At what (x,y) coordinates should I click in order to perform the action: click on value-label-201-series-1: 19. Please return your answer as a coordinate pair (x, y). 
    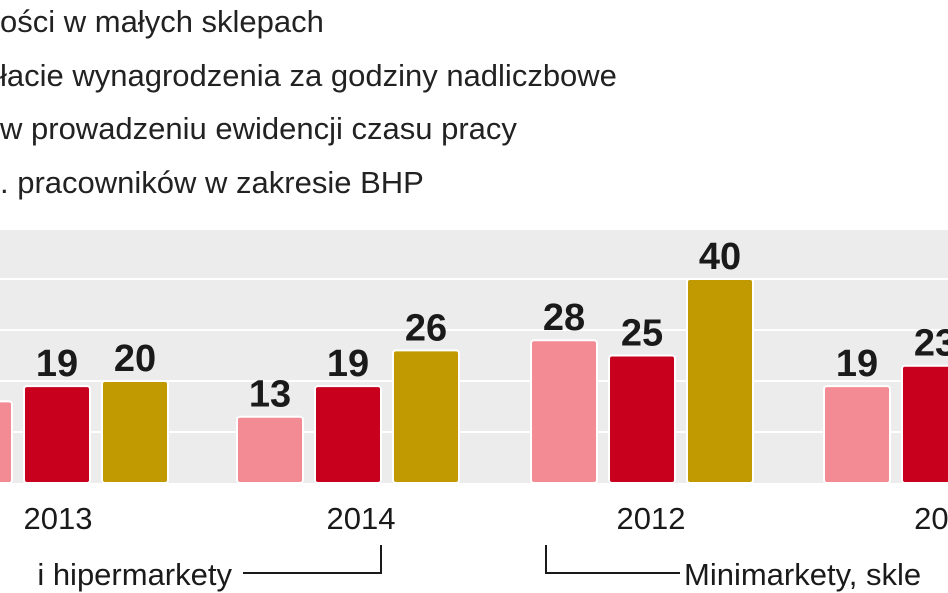
    Looking at the image, I should click on (857, 364).